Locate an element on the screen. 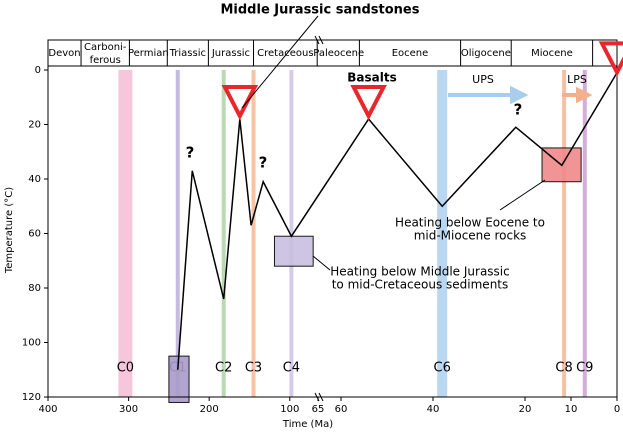 The image size is (623, 437). x-tick-label: 20 is located at coordinates (525, 409).